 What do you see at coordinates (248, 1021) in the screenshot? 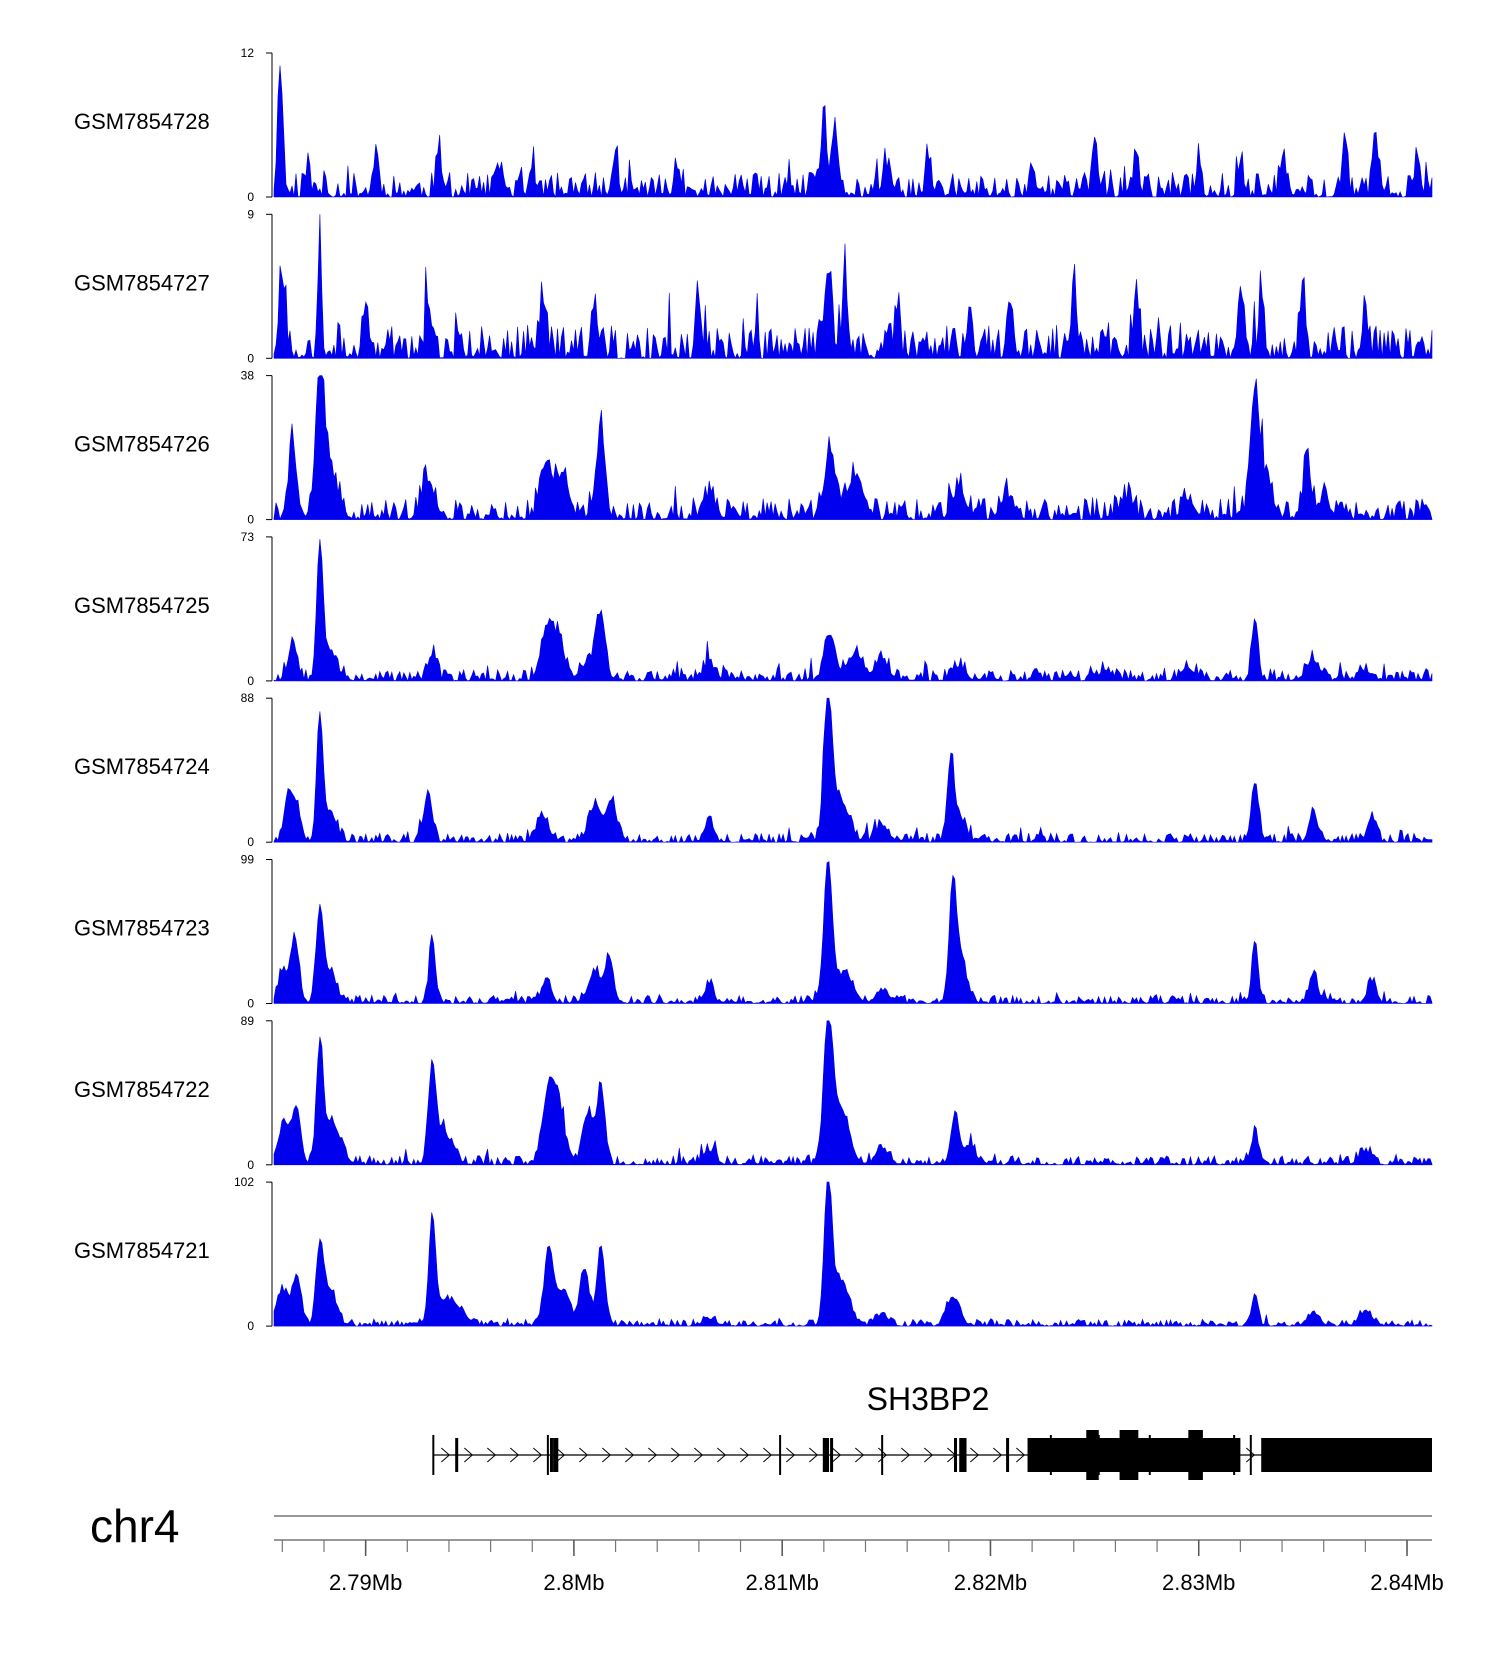
I see `y-axis-max-label: 89` at bounding box center [248, 1021].